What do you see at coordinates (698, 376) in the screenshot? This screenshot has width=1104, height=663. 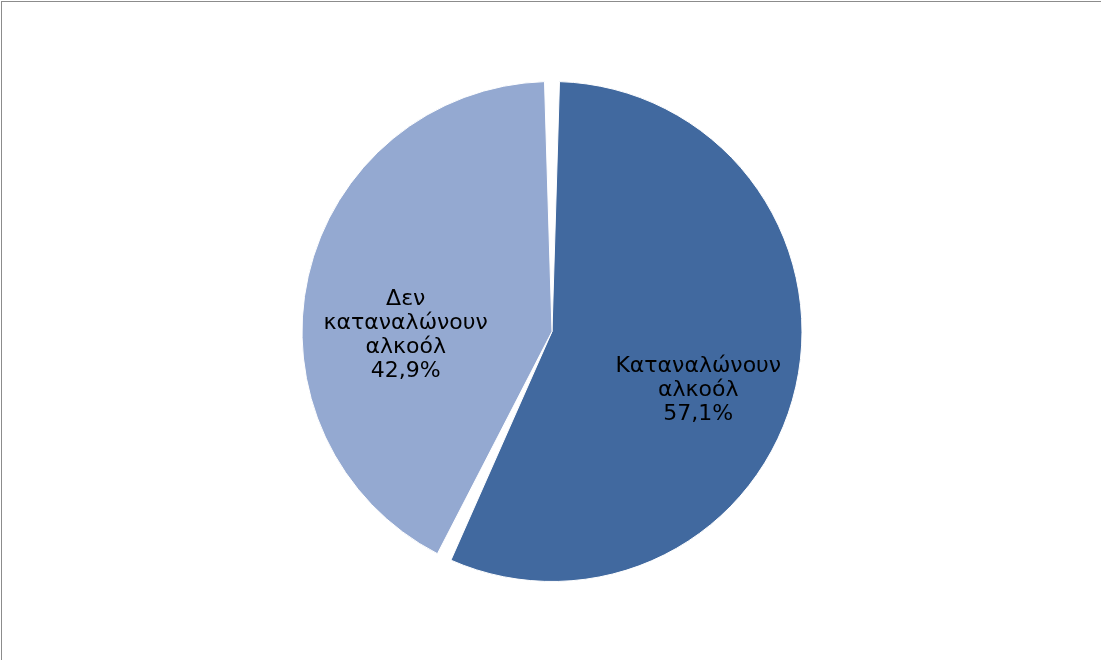 I see `slice-label: Καταναλώνουν αλκοόλ` at bounding box center [698, 376].